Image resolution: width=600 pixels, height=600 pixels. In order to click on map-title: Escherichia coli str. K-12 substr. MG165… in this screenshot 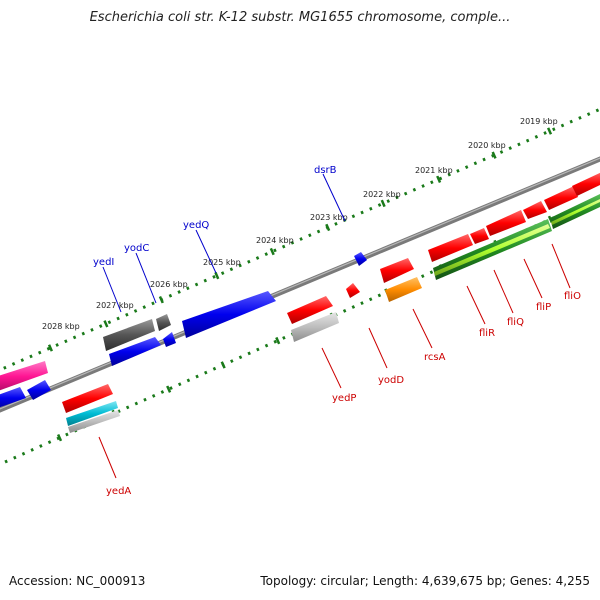, I will do `click(300, 17)`.